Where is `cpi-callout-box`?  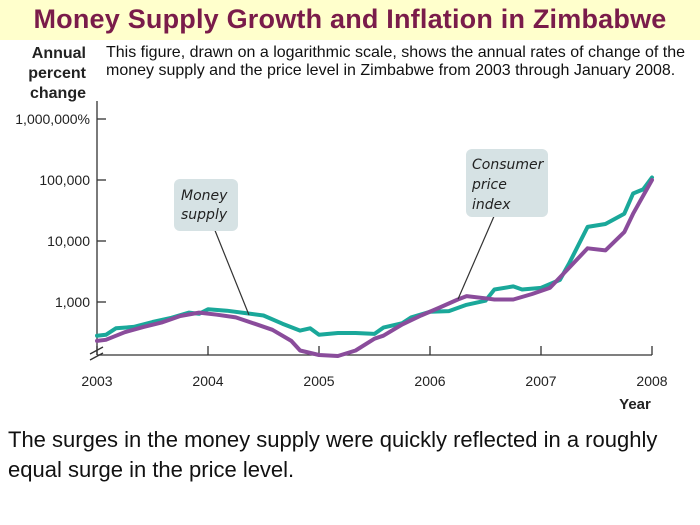
cpi-callout-box is located at coordinates (507, 183).